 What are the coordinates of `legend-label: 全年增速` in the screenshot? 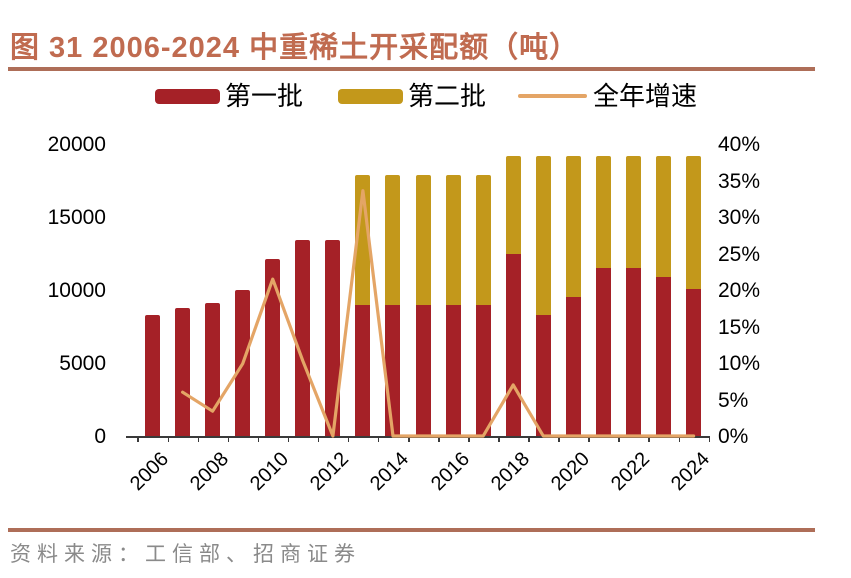 It's located at (645, 96).